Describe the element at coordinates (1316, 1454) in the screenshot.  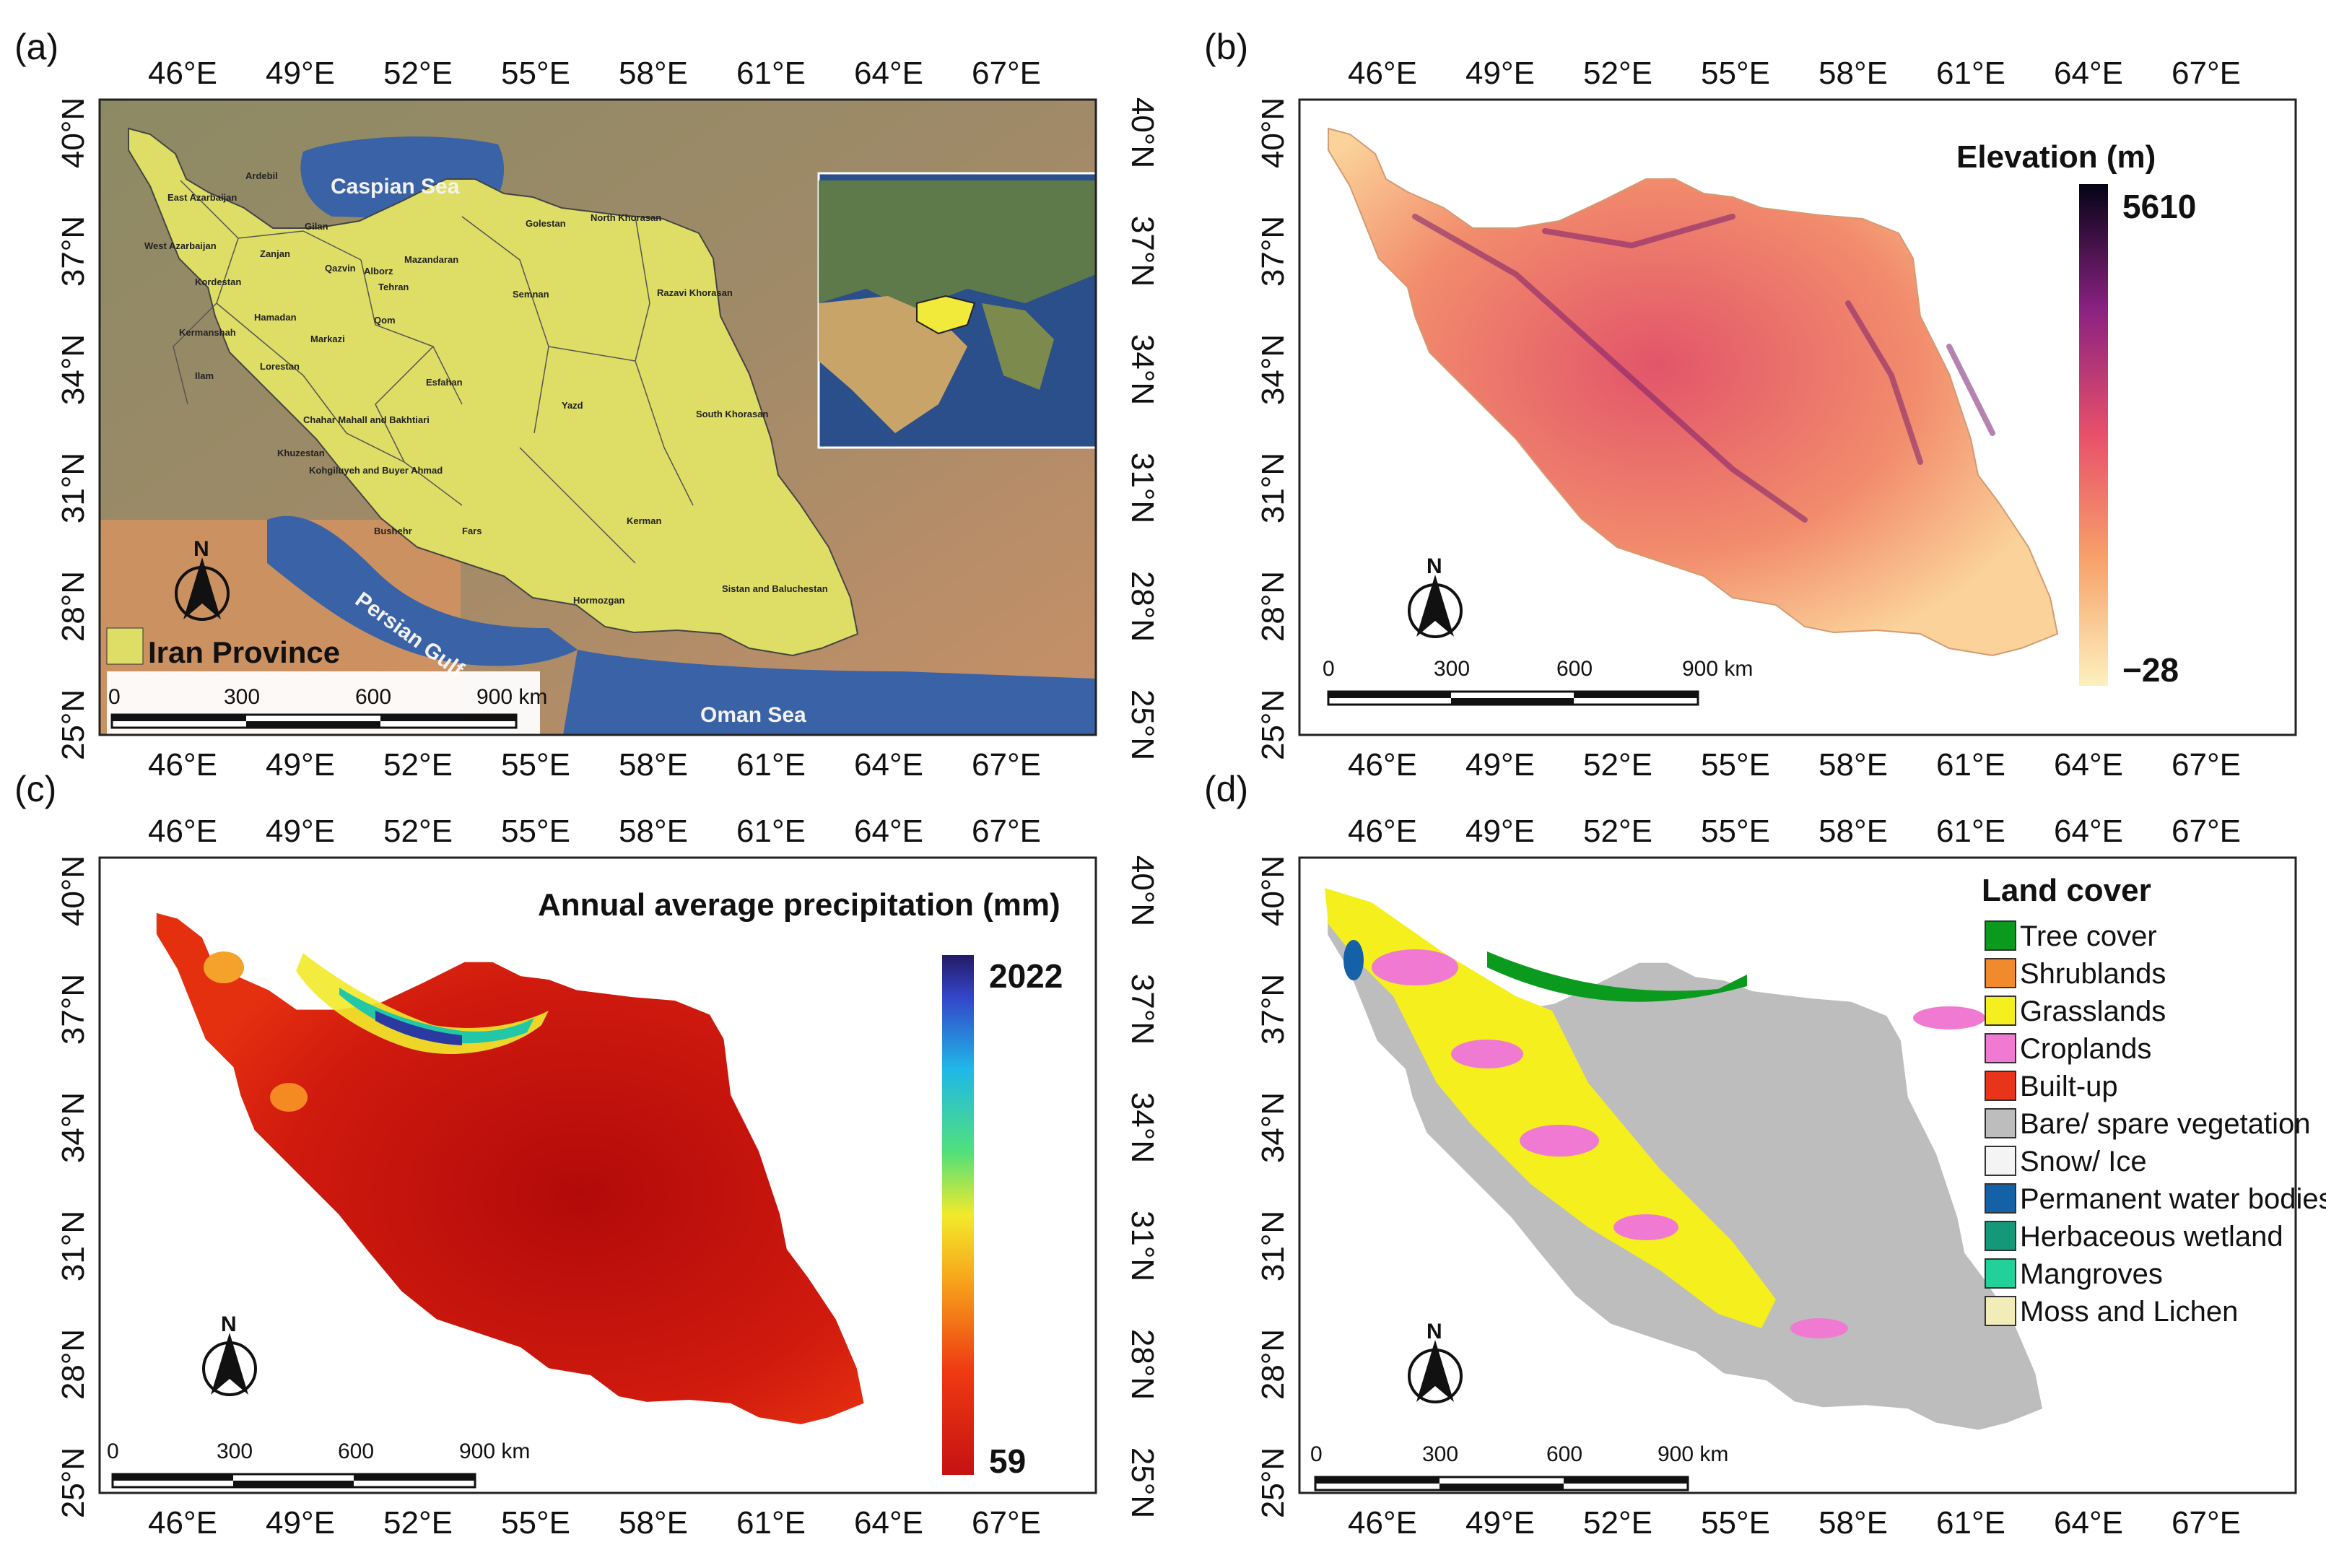
I see `svg-text: 0` at that location.